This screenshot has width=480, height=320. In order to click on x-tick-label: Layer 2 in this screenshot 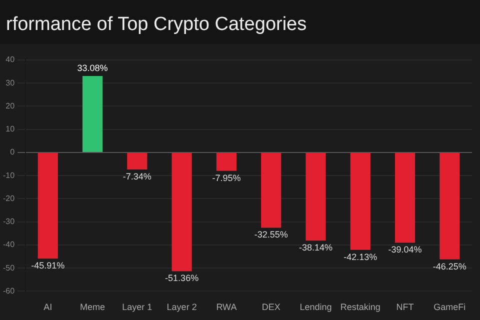, I will do `click(181, 307)`.